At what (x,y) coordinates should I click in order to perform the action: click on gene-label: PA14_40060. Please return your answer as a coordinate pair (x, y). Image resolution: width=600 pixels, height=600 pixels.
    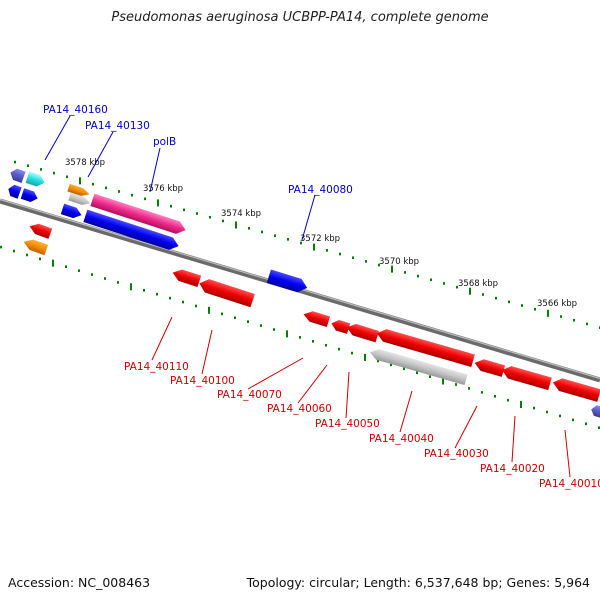
    Looking at the image, I should click on (299, 409).